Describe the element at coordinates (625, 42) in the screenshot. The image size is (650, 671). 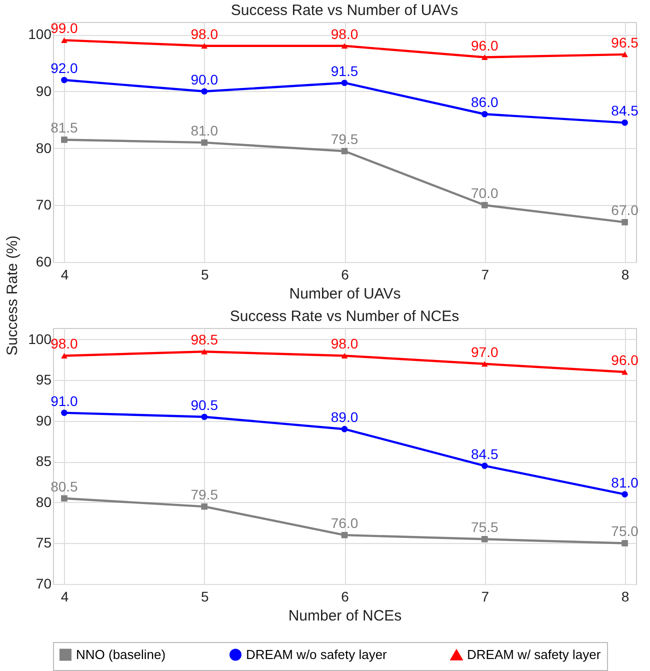
I see `data-label: 96.5` at that location.